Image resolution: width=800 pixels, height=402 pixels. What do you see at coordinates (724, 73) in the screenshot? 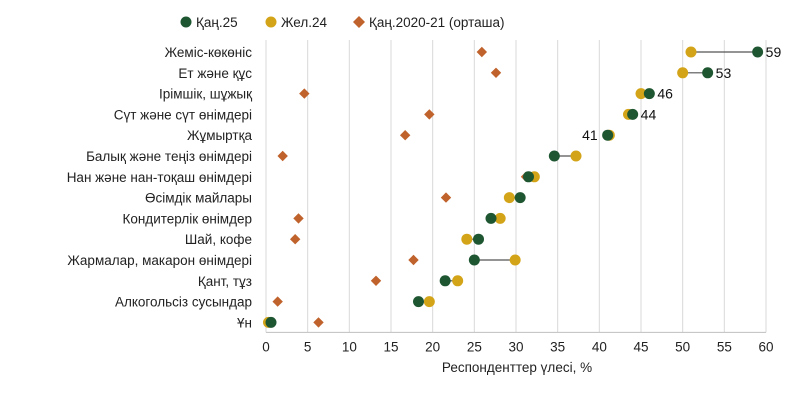
I see `data-label-1: 53` at bounding box center [724, 73].